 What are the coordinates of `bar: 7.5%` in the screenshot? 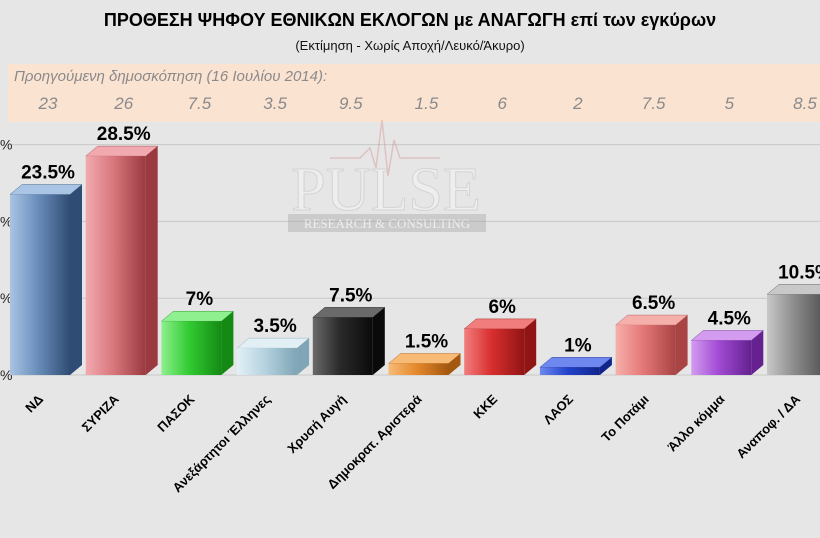 It's located at (349, 330).